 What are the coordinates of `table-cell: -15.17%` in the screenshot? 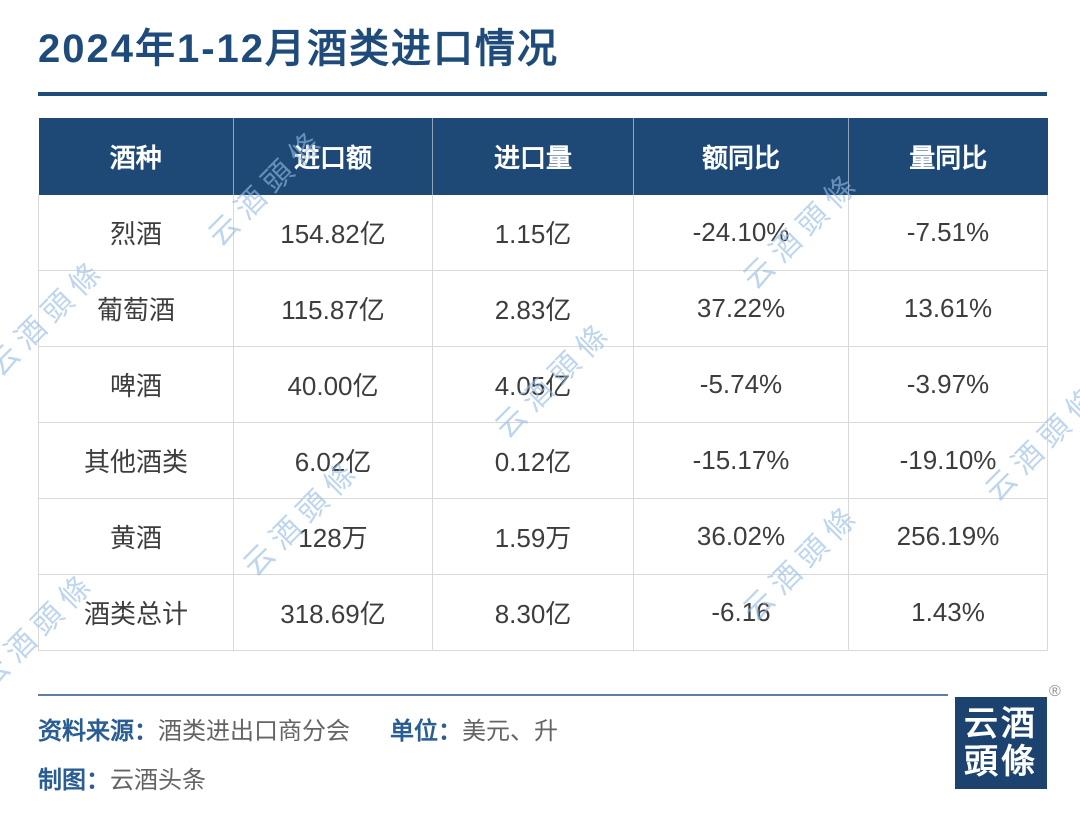 It's located at (741, 460).